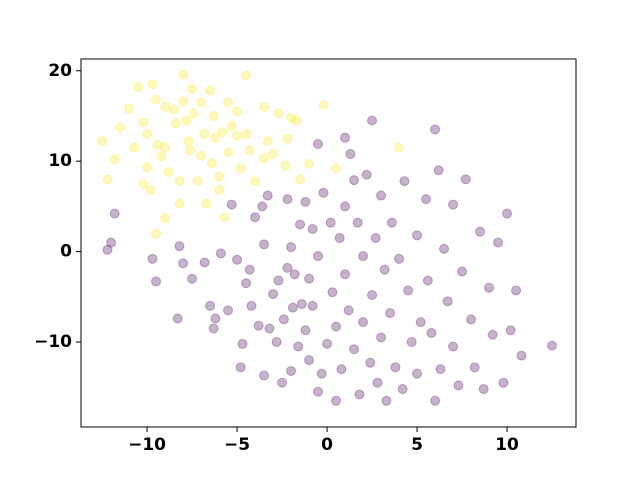 The height and width of the screenshot is (480, 640). What do you see at coordinates (53, 342) in the screenshot?
I see `y-tick-label: −10` at bounding box center [53, 342].